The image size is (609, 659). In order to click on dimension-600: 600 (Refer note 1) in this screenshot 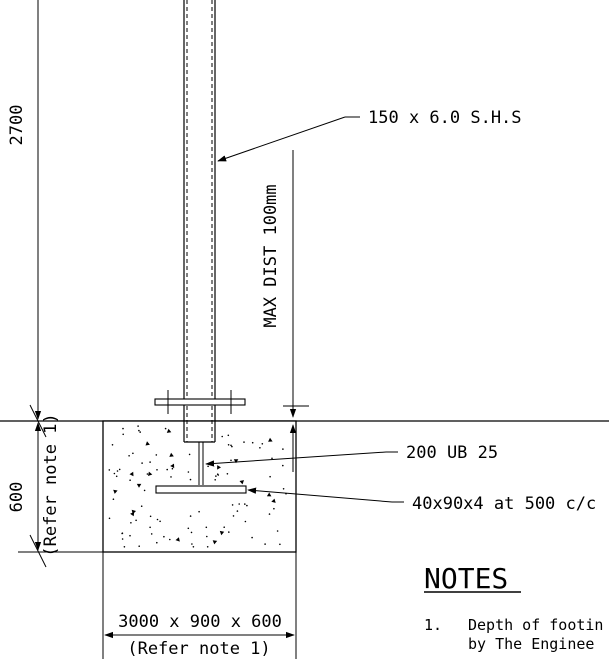, I will do `click(55, 490)`.